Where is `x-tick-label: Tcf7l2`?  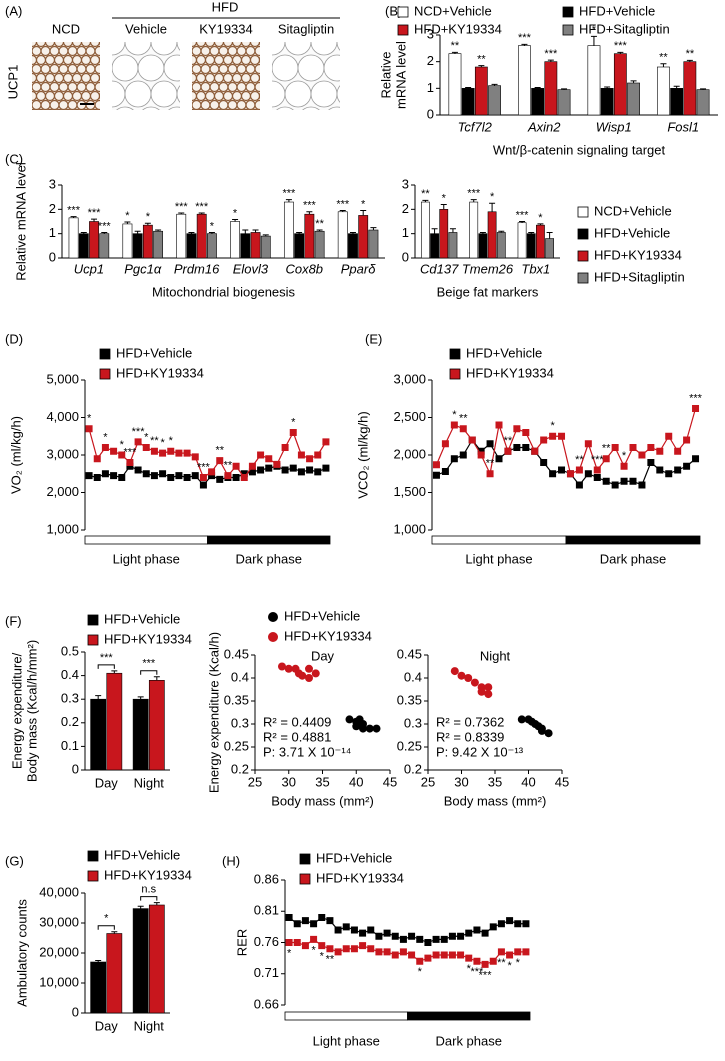 x-tick-label: Tcf7l2 is located at coordinates (475, 126).